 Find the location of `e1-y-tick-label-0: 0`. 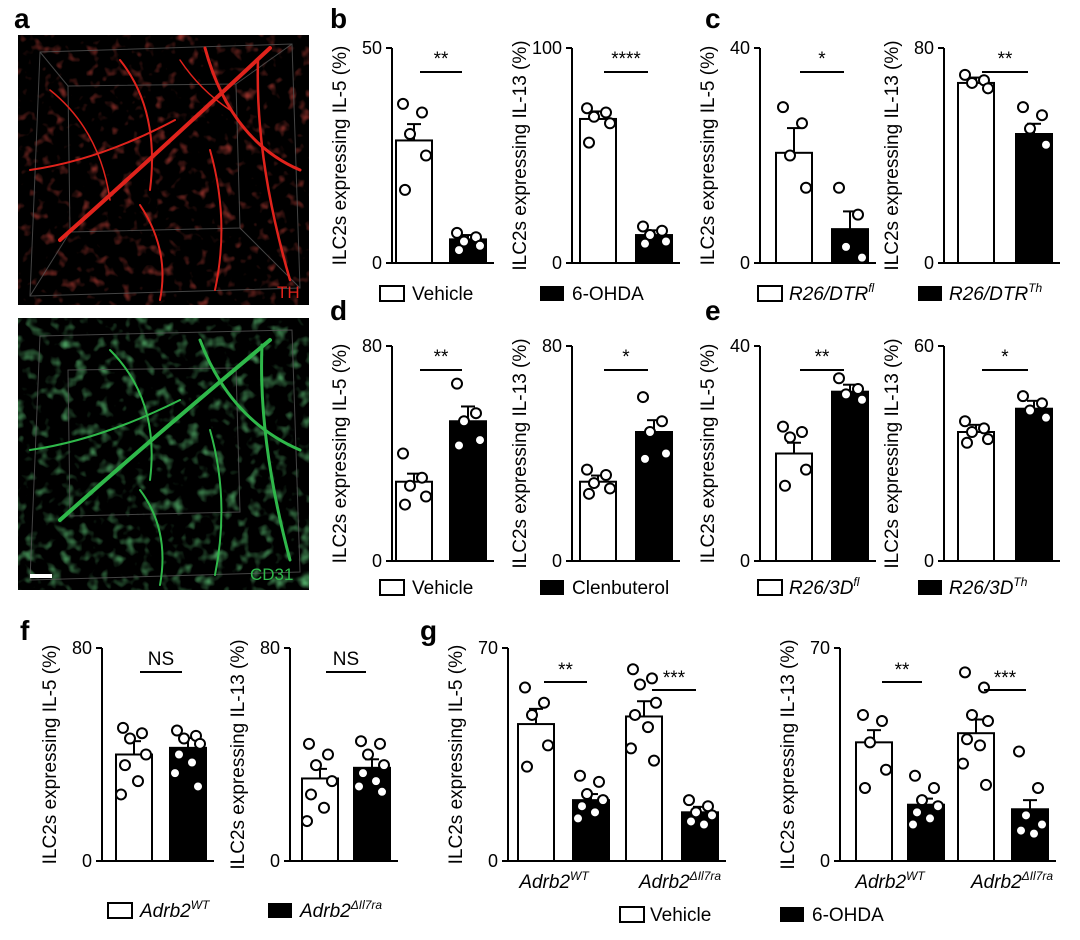

e1-y-tick-label-0: 0 is located at coordinates (745, 561).